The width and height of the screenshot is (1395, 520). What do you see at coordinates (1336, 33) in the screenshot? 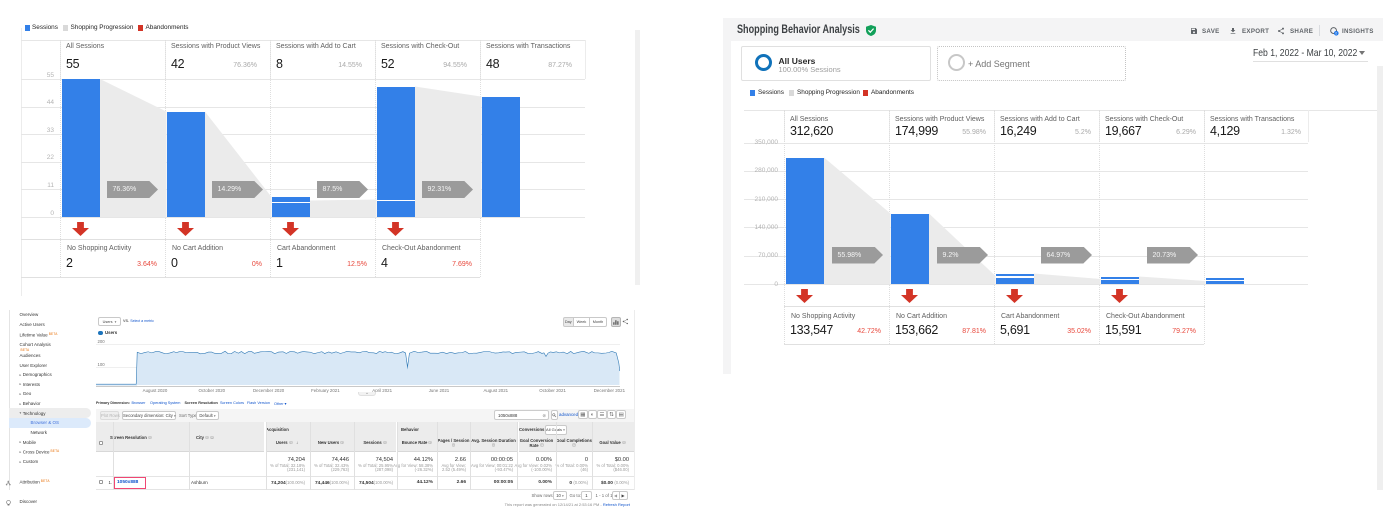
I see `svg-text: 0` at bounding box center [1336, 33].